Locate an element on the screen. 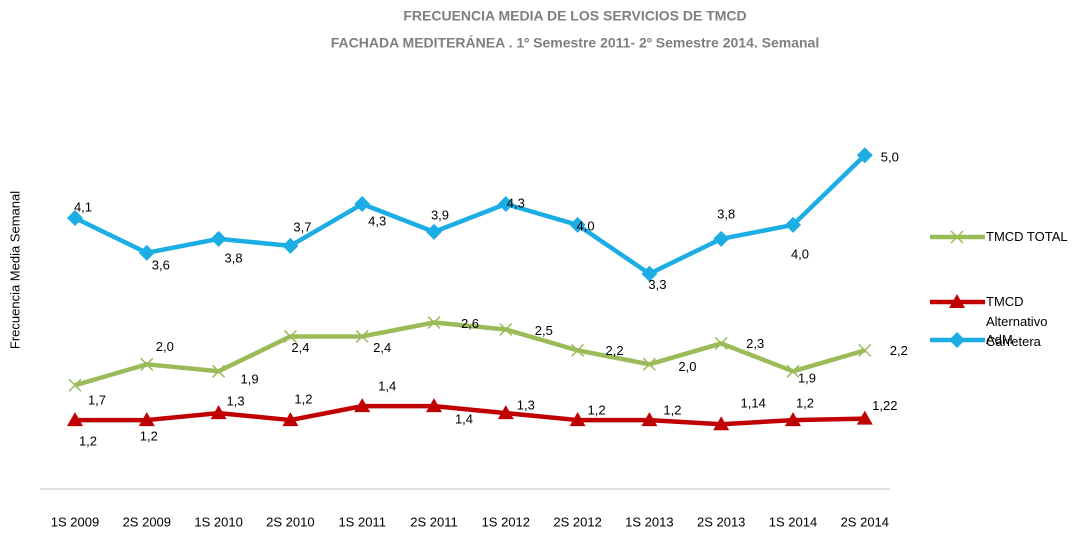  data-label: 3,9 is located at coordinates (440, 214).